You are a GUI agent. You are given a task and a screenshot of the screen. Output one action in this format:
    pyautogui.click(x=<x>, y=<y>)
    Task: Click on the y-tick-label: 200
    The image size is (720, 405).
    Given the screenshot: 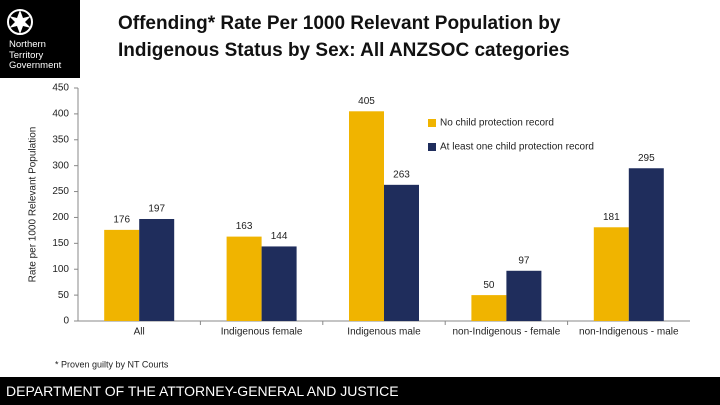 What is the action you would take?
    pyautogui.click(x=60, y=217)
    